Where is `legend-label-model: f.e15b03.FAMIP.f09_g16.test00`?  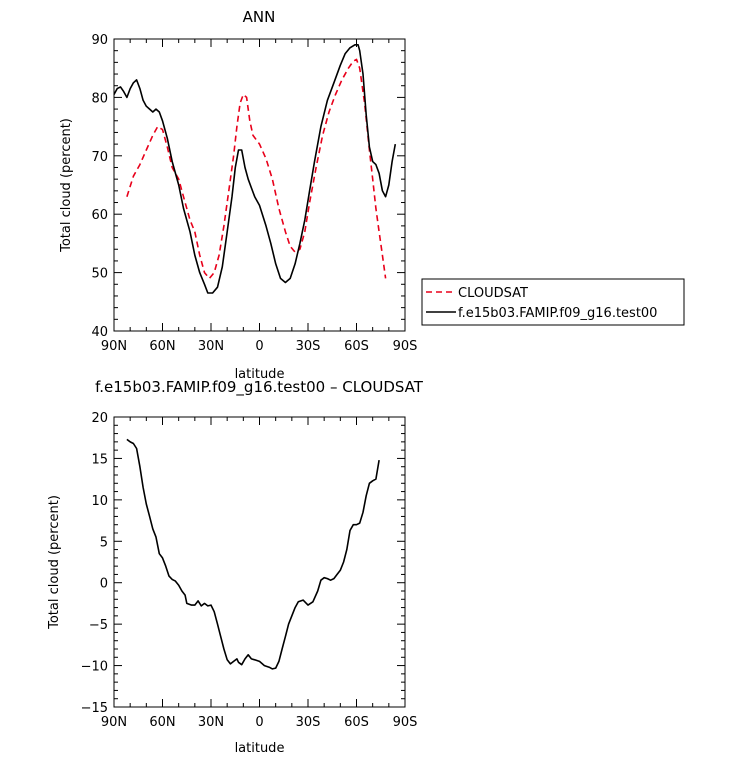 legend-label-model: f.e15b03.FAMIP.f09_g16.test00 is located at coordinates (557, 313).